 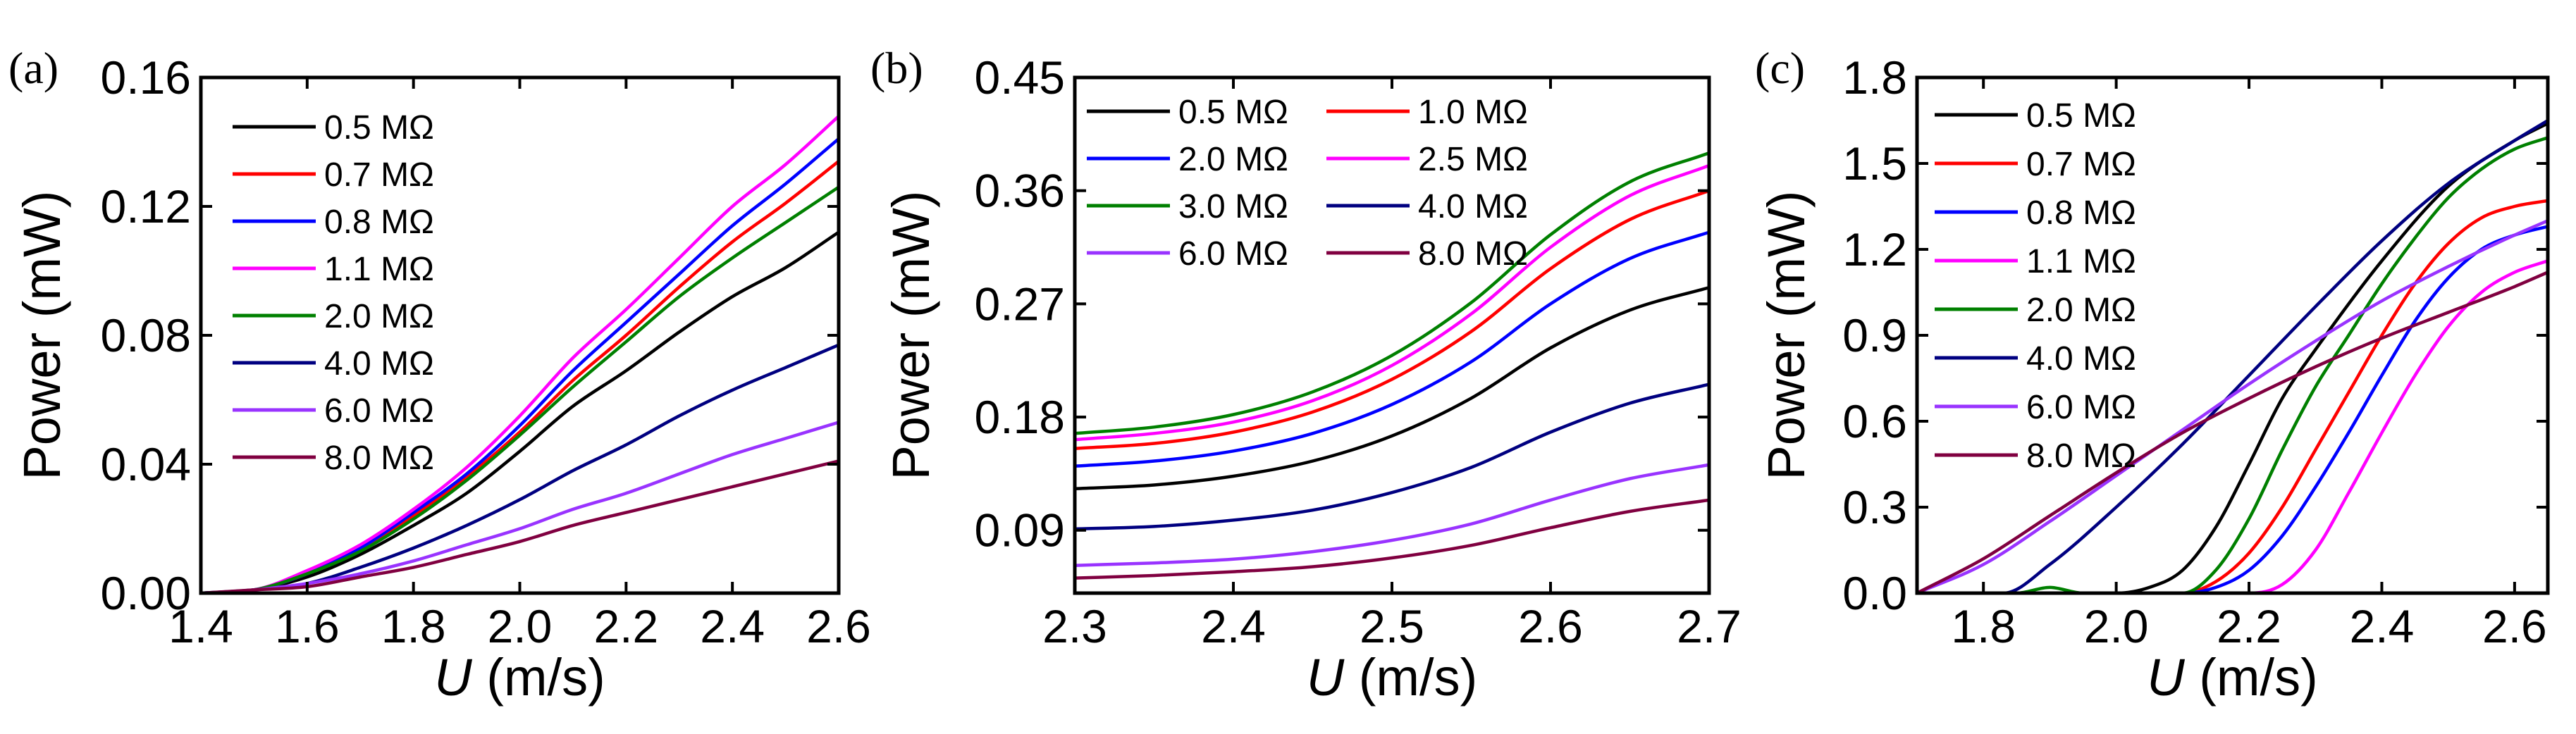 I want to click on y-tick-label: 0.36, so click(x=1020, y=191).